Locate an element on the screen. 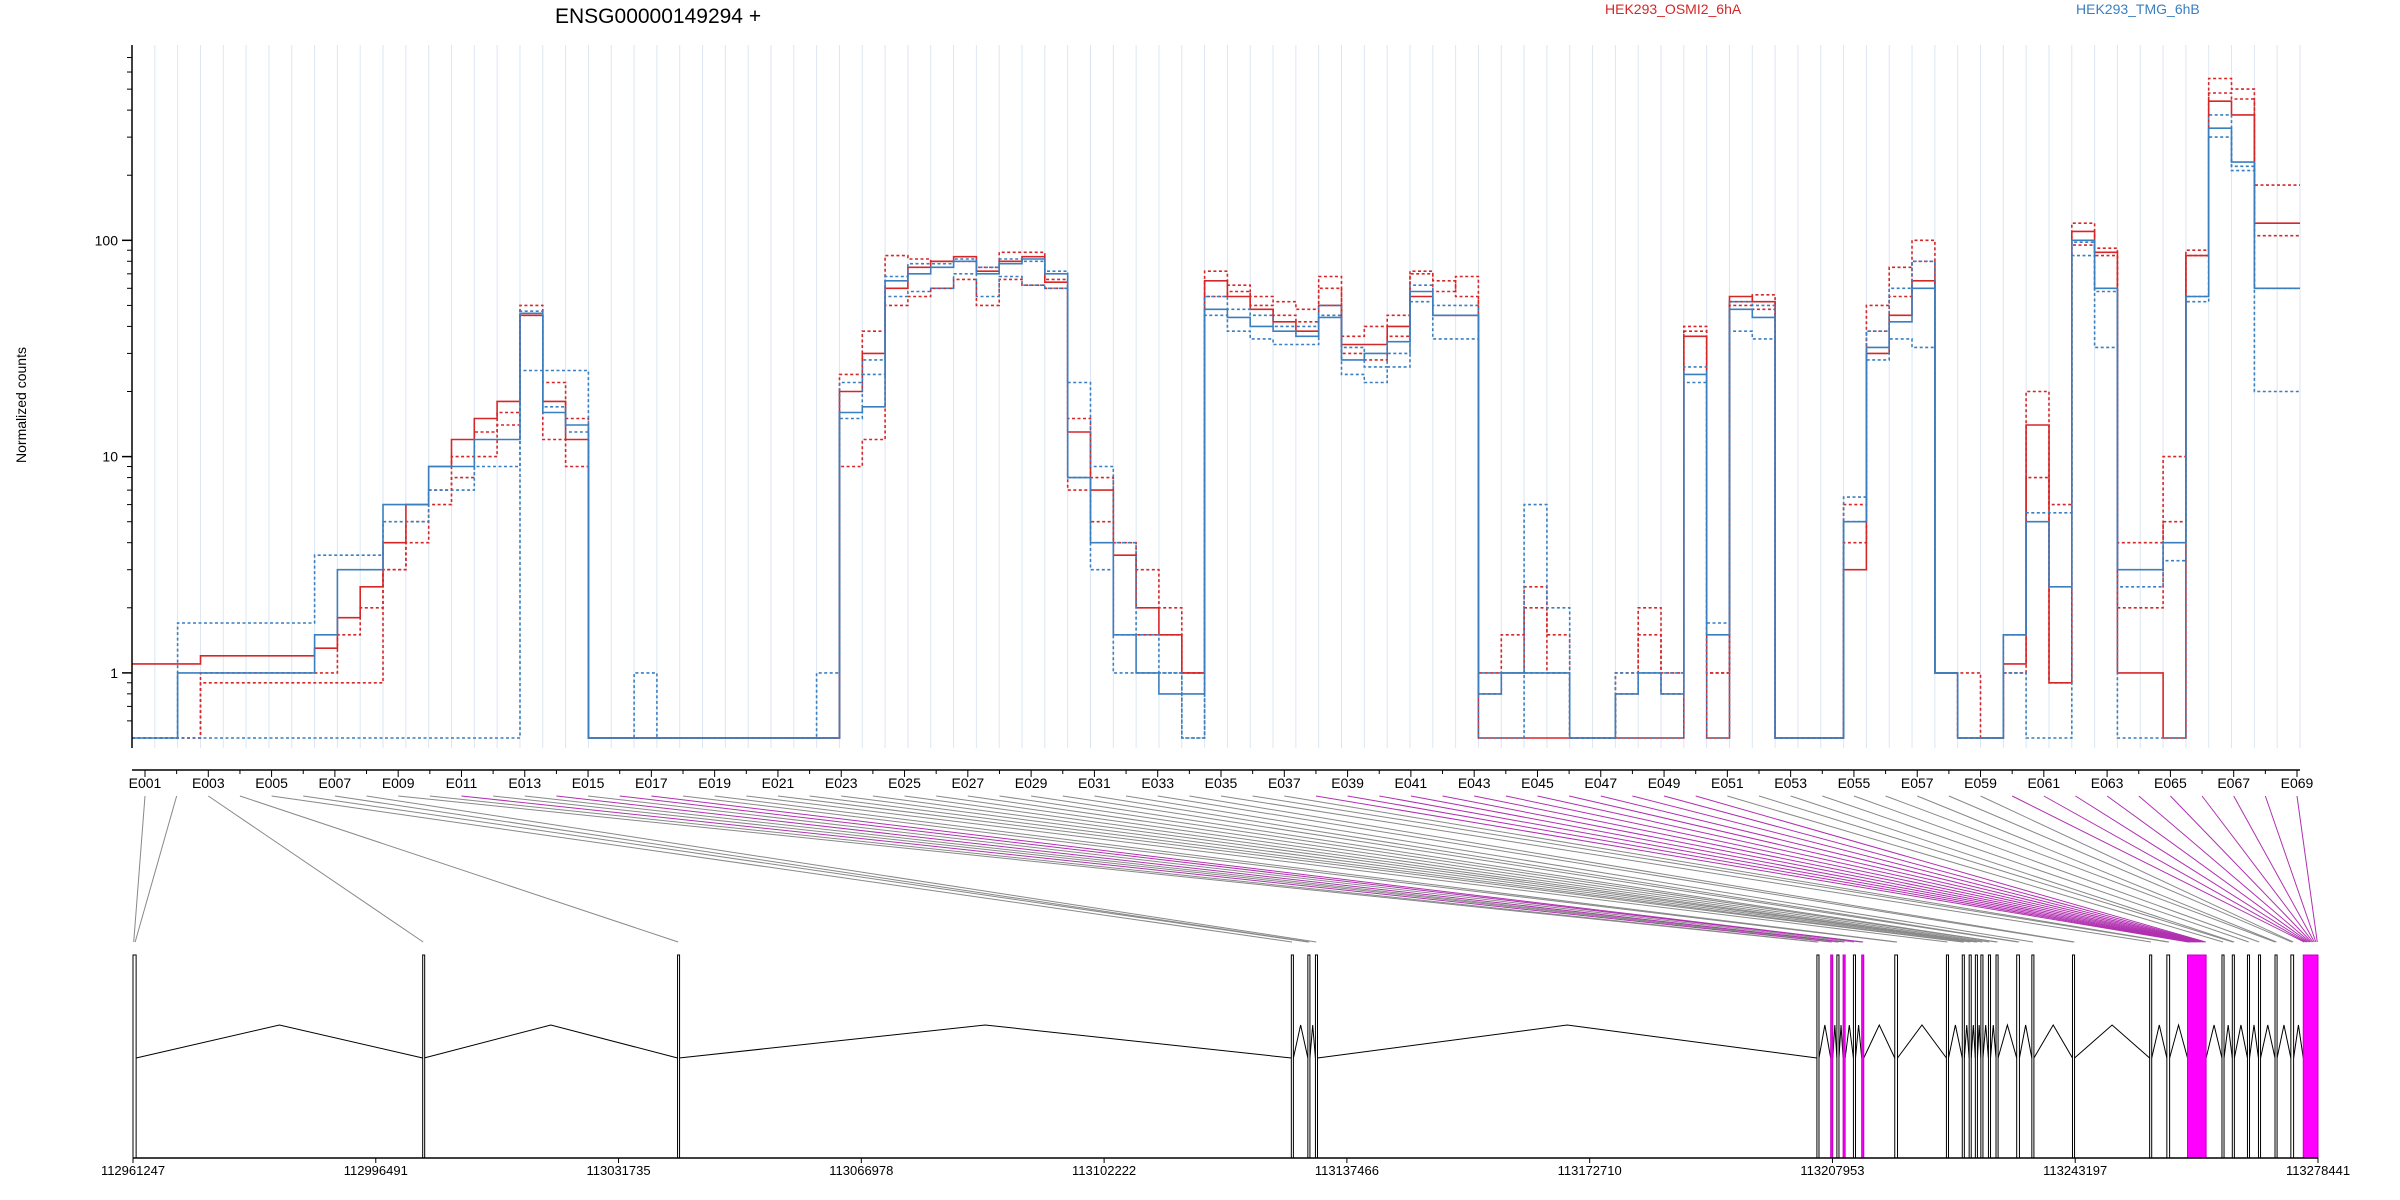 This screenshot has height=1200, width=2400. exon-label: E037 is located at coordinates (1284, 783).